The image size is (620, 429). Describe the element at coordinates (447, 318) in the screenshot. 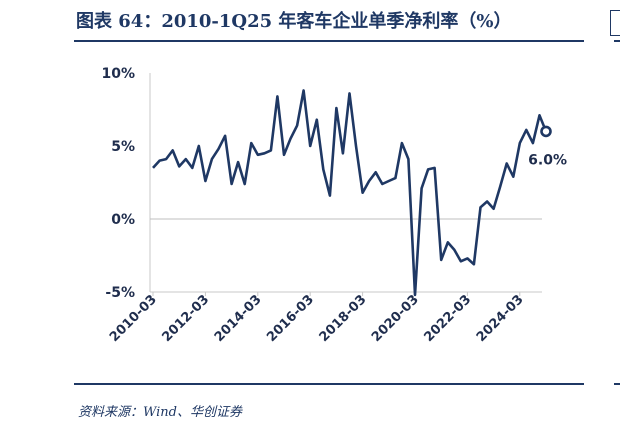

I see `x-tick-label: 2022-03` at that location.